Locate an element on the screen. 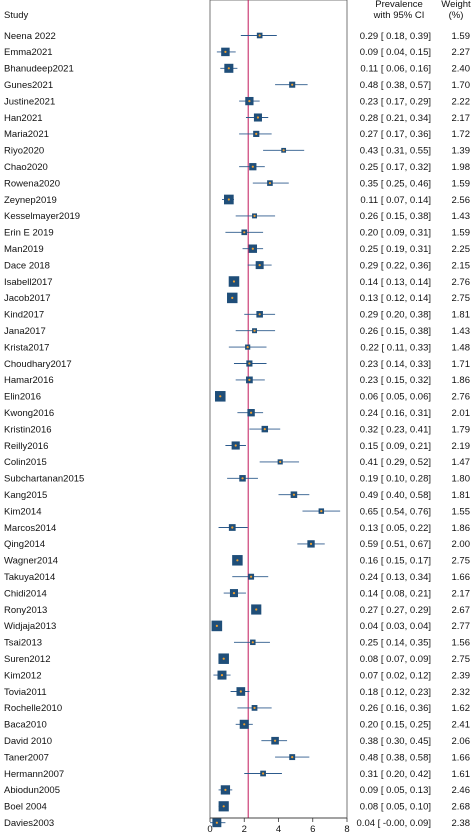 This screenshot has width=474, height=837. weight-value: 2.67 is located at coordinates (461, 610).